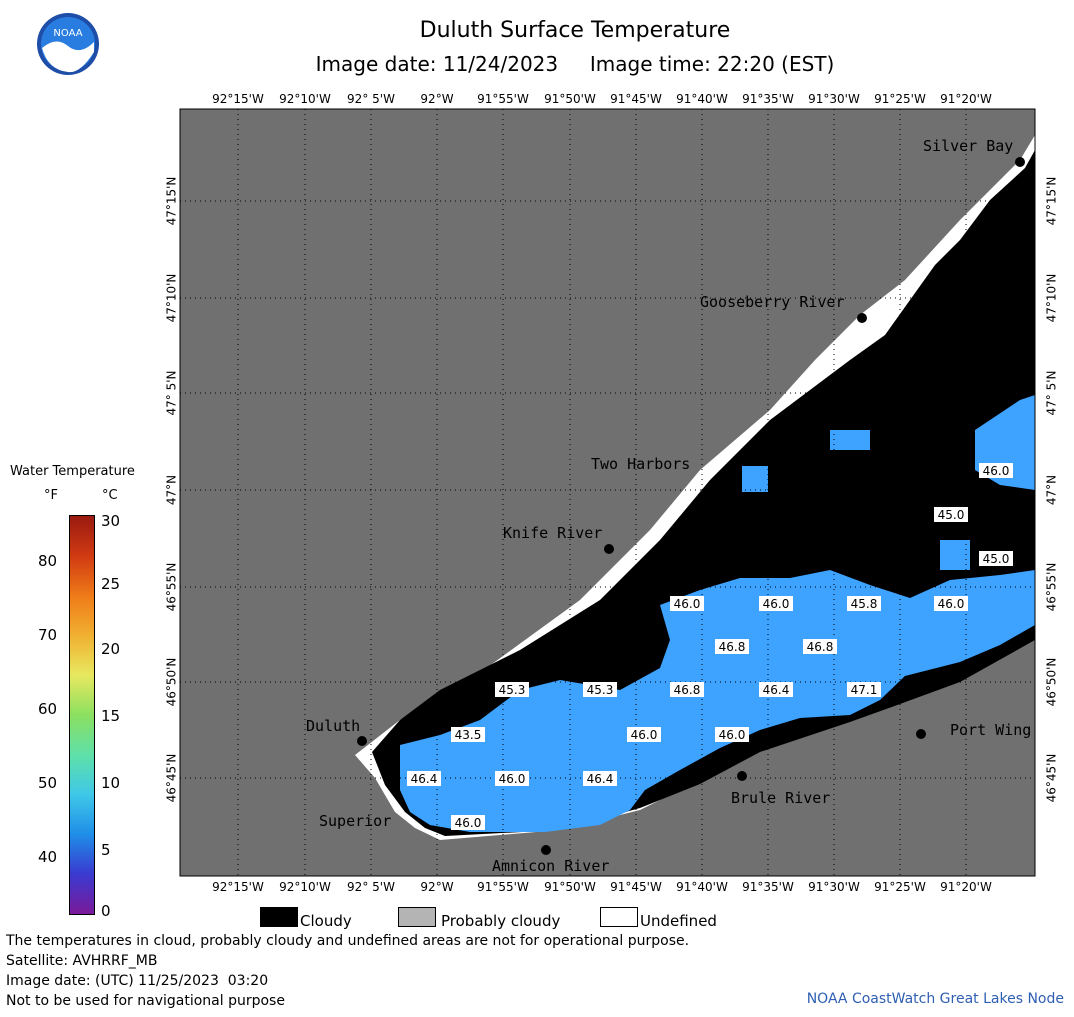 This screenshot has height=1017, width=1074. I want to click on legend-swatch-cloudy, so click(279, 917).